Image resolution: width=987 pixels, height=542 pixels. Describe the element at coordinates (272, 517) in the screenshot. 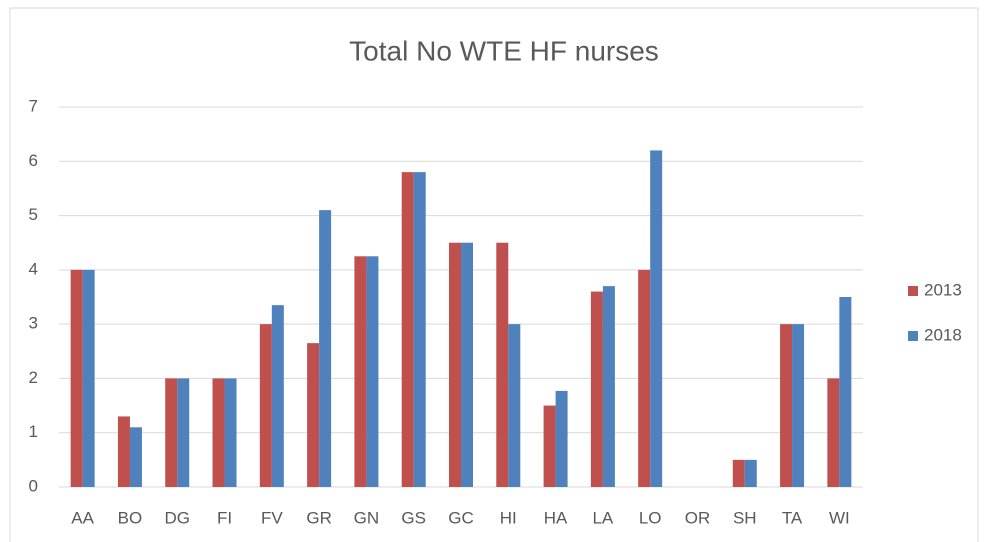

I see `x-tick-label: FV` at that location.